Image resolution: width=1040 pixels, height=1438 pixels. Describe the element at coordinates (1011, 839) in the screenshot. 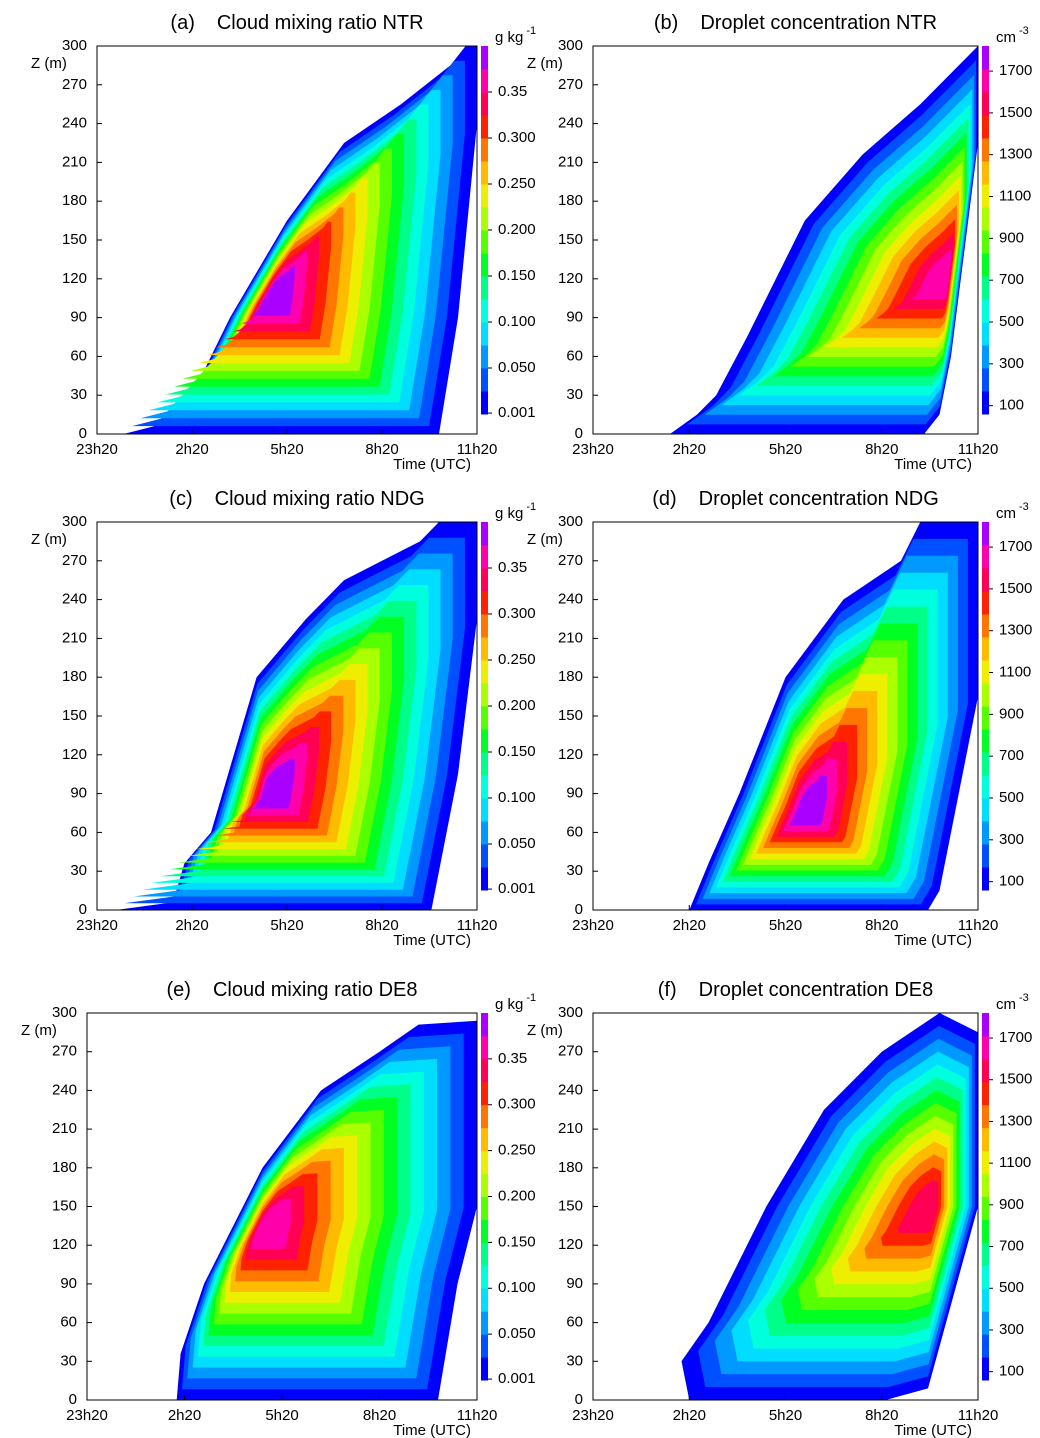

I see `colorbar-tick-label: 300` at that location.